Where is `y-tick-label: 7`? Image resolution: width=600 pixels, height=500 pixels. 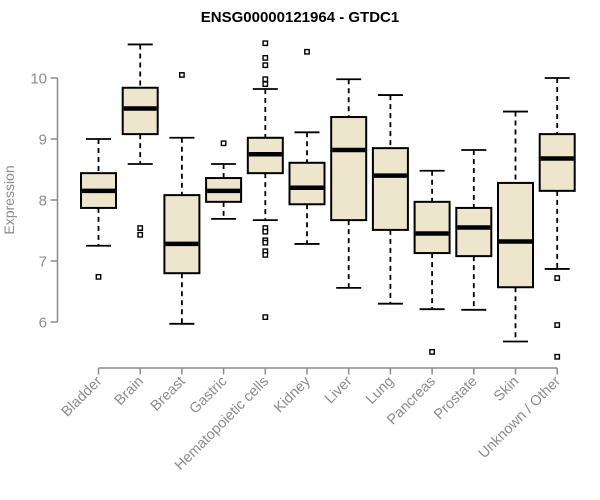 y-tick-label: 7 is located at coordinates (43, 262).